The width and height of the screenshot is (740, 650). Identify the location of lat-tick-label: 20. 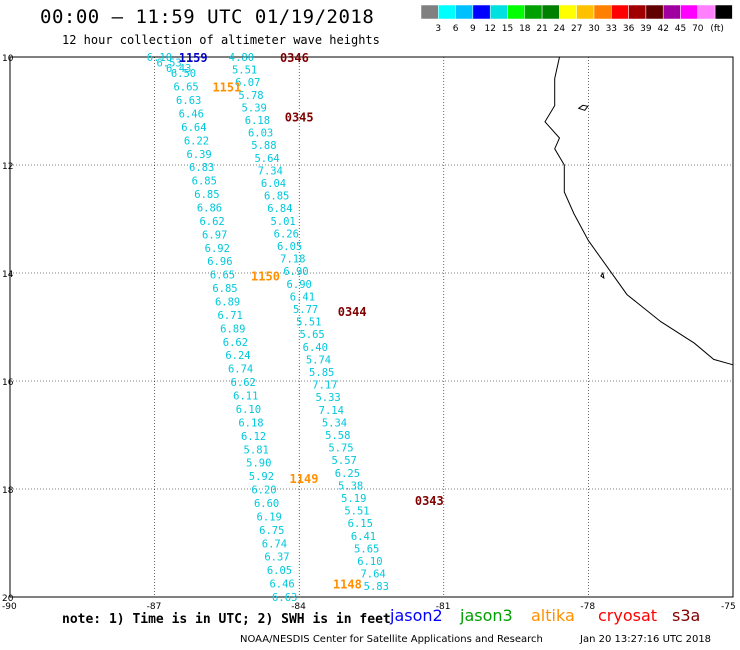
(8, 599).